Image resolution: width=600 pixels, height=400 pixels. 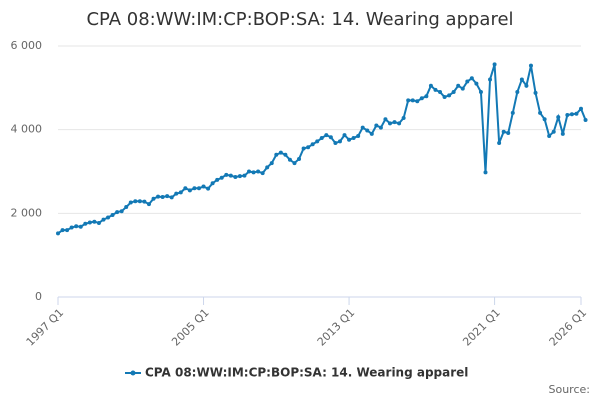 I want to click on x-tick-label: 2021 Q1, so click(x=481, y=327).